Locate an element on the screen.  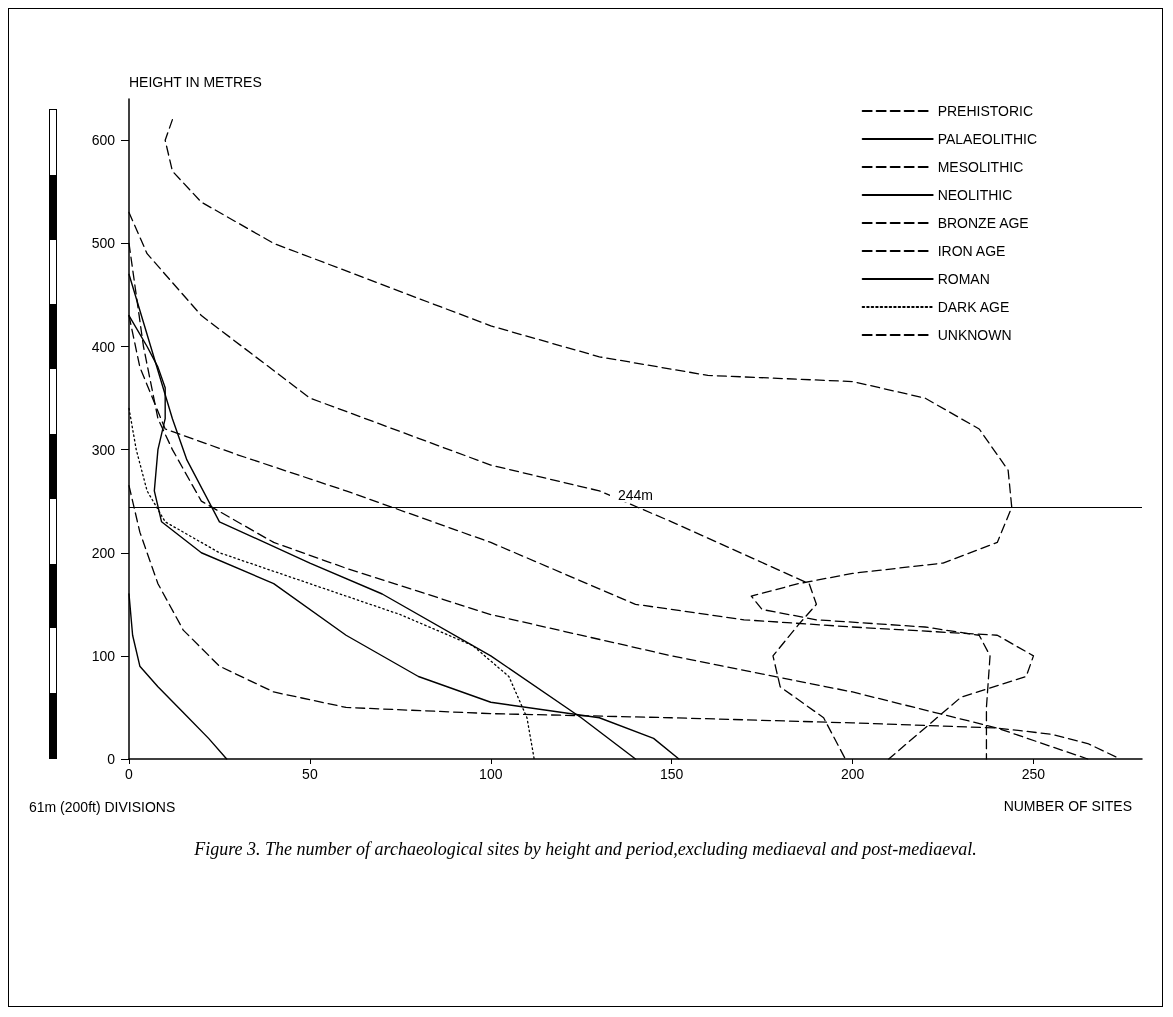
legend-label: UNKNOWN is located at coordinates (974, 335).